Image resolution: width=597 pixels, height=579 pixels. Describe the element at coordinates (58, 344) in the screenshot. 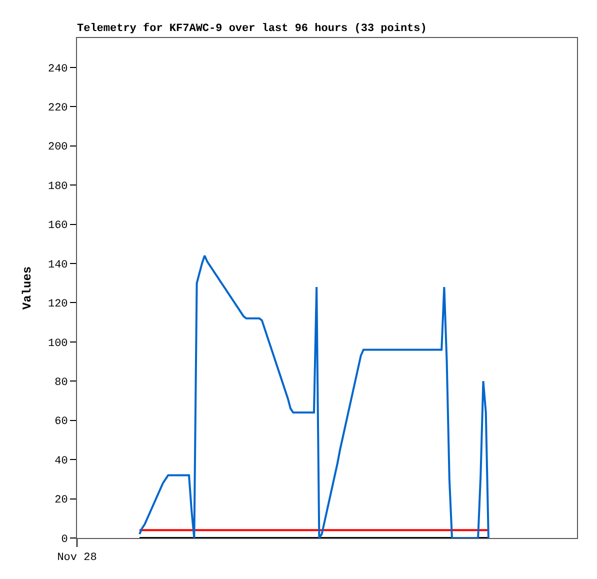

I see `y-tick-label: 100` at that location.